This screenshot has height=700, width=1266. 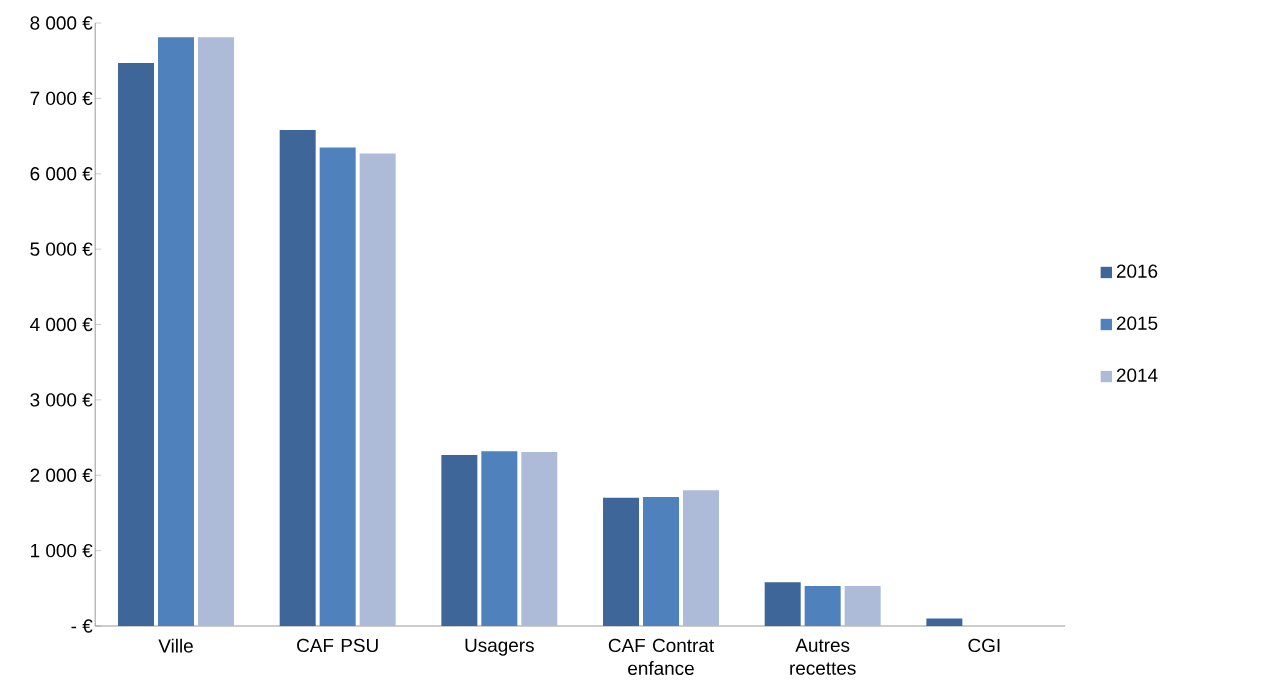 I want to click on y-tick-label: - €, so click(x=82, y=626).